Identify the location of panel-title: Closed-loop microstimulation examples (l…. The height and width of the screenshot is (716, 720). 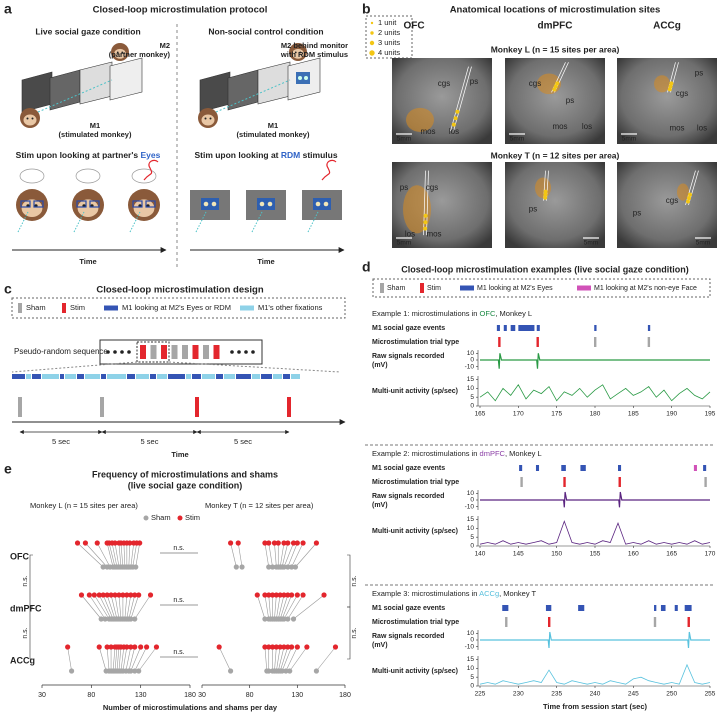
(545, 269).